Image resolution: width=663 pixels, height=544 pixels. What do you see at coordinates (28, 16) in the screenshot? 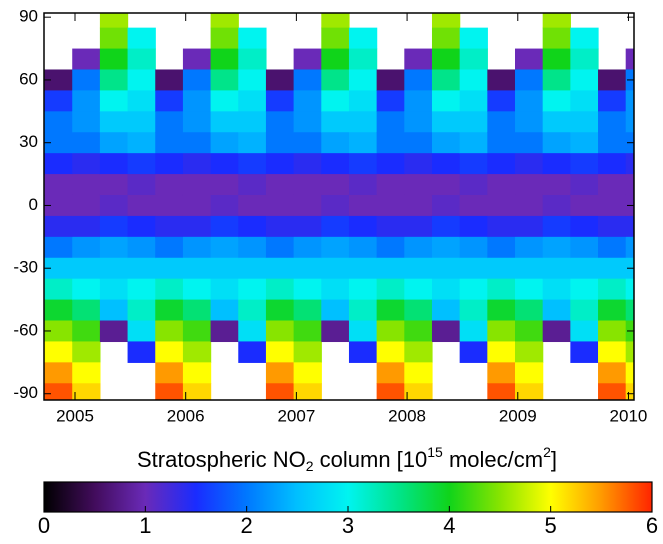
I see `y-tick-label: 90` at bounding box center [28, 16].